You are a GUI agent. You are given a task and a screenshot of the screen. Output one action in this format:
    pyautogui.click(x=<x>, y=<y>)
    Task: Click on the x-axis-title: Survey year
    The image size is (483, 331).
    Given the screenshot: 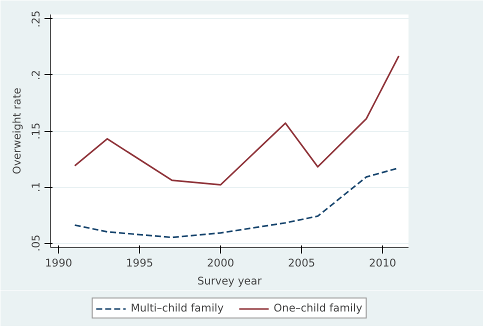 What is the action you would take?
    pyautogui.click(x=229, y=281)
    